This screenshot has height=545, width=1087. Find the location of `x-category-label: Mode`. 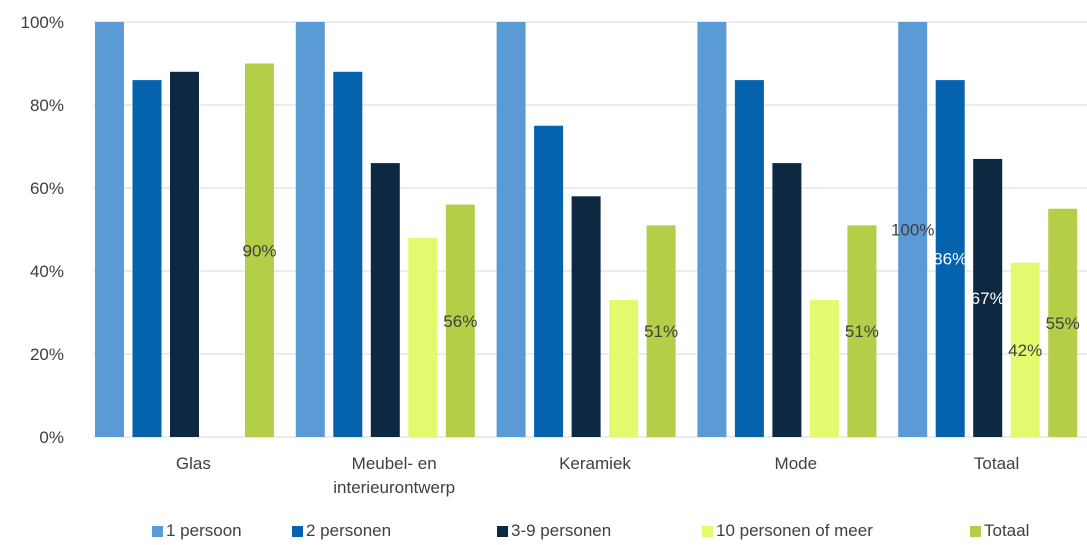

x-category-label: Mode is located at coordinates (796, 463).